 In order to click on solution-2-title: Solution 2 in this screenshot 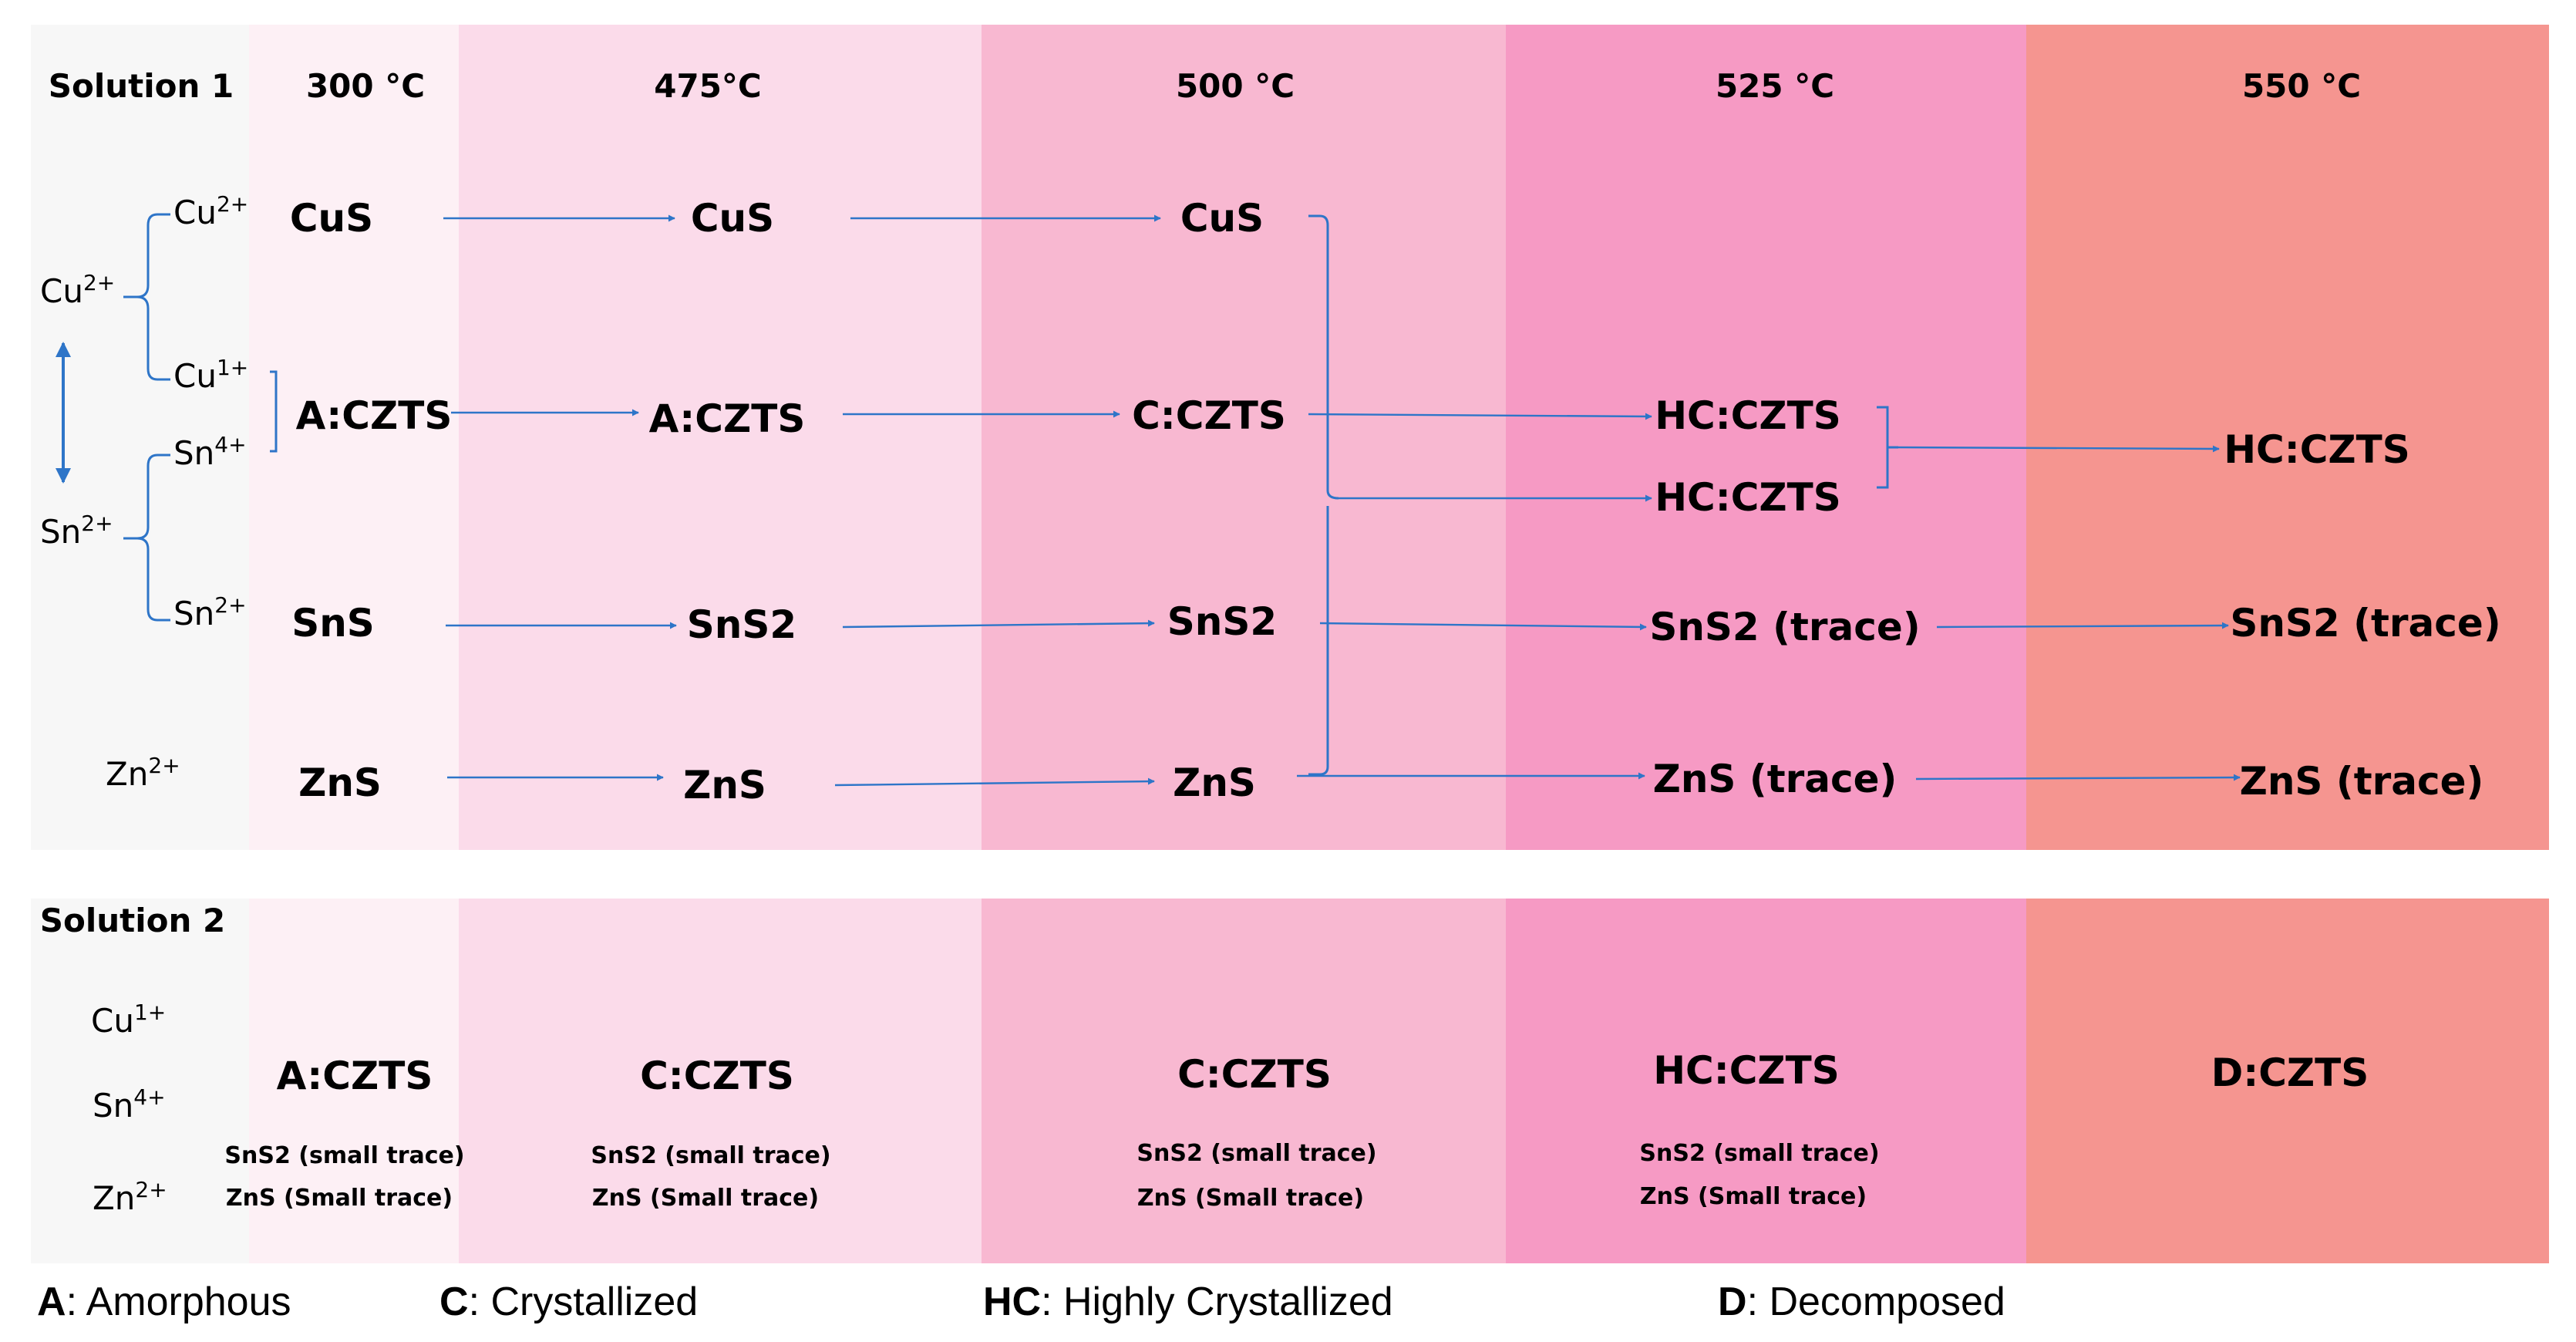, I will do `click(132, 920)`.